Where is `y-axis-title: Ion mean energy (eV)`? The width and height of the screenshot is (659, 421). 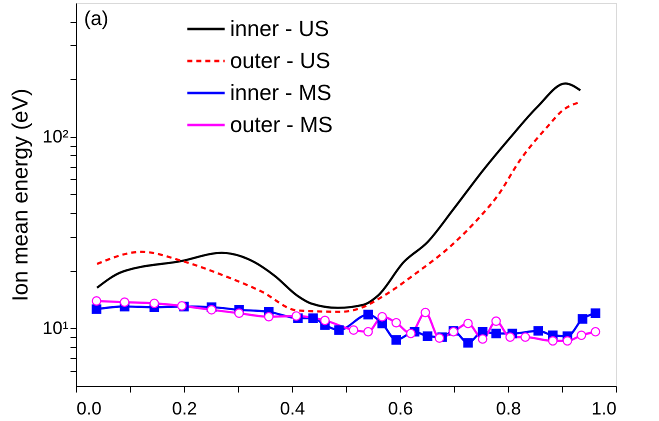 y-axis-title: Ion mean energy (eV) is located at coordinates (19, 195).